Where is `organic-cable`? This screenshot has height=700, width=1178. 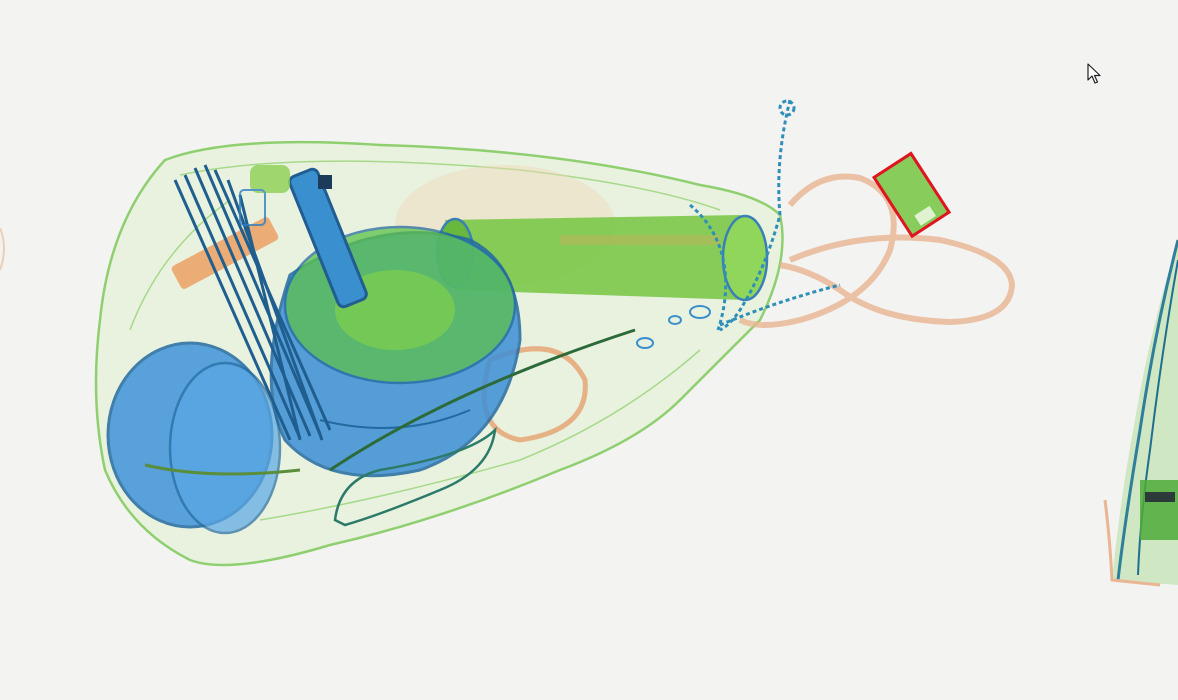
organic-cable is located at coordinates (877, 250).